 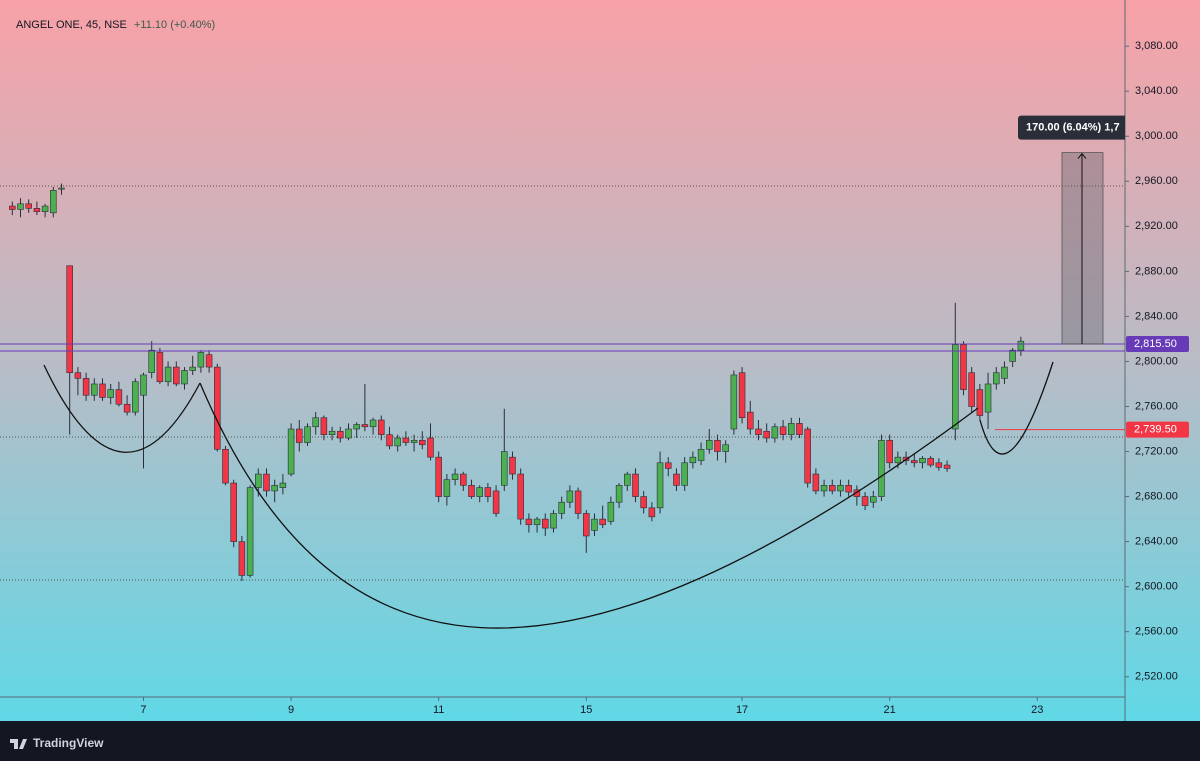 I want to click on measure-label-box, so click(x=1071, y=127).